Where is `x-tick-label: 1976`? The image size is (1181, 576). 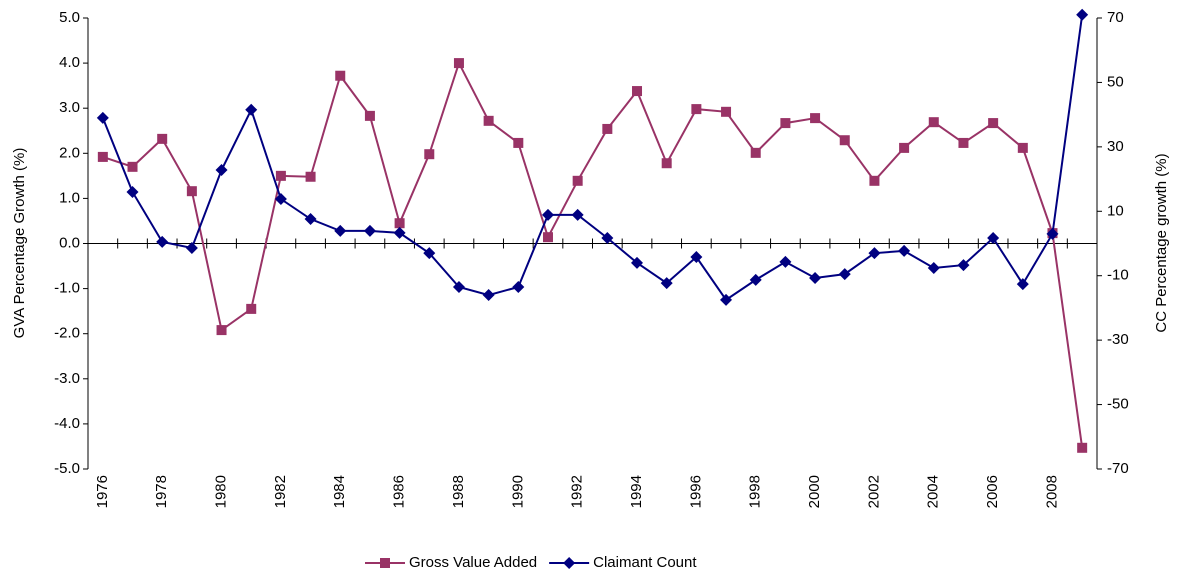
x-tick-label: 1976 is located at coordinates (102, 491).